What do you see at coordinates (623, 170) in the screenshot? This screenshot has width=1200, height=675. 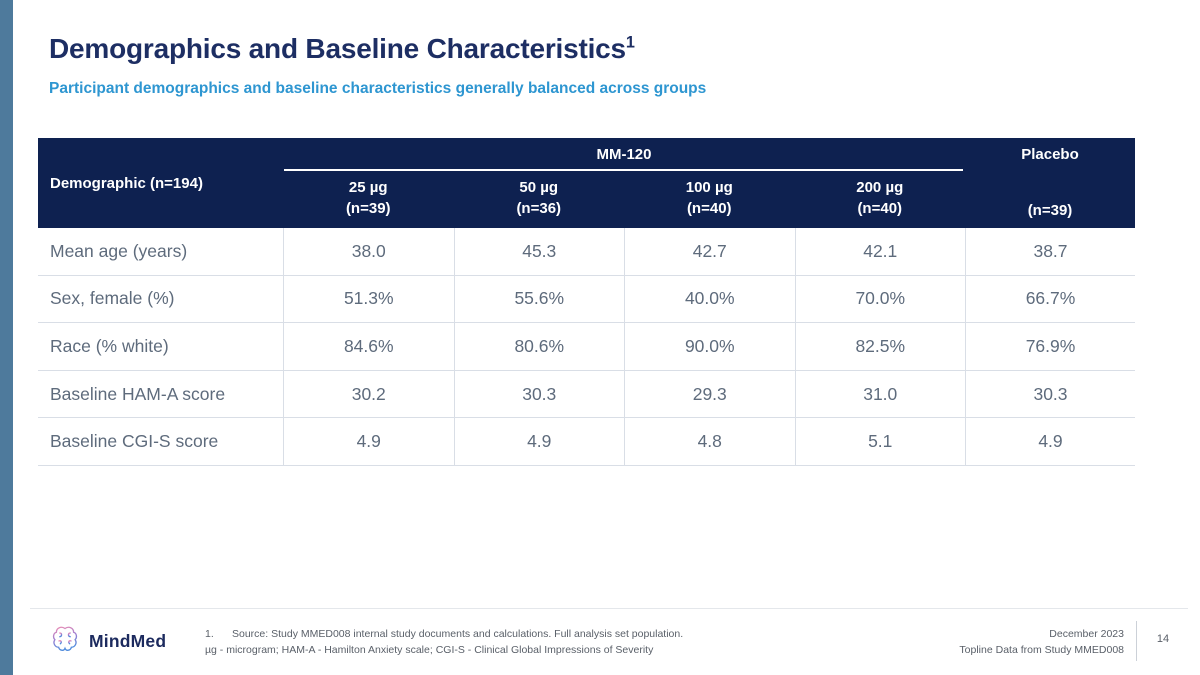 I see `mm120-underline` at bounding box center [623, 170].